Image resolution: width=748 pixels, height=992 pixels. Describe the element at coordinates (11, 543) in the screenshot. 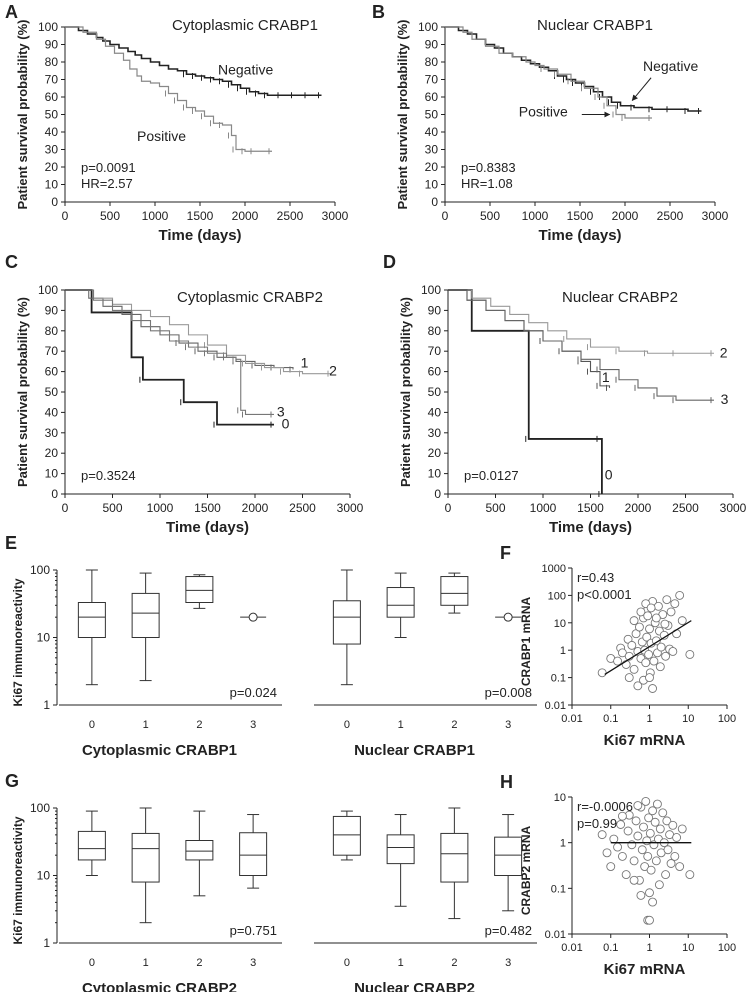

I see `panel-letter: E` at that location.